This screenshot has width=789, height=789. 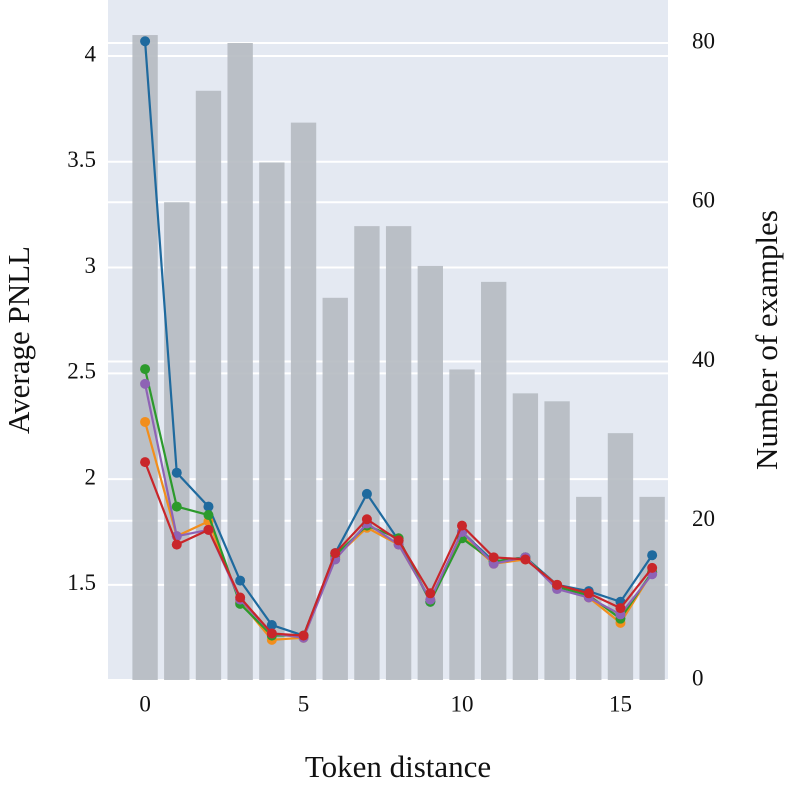 I want to click on y-tick-label: 2.5, so click(x=81, y=371).